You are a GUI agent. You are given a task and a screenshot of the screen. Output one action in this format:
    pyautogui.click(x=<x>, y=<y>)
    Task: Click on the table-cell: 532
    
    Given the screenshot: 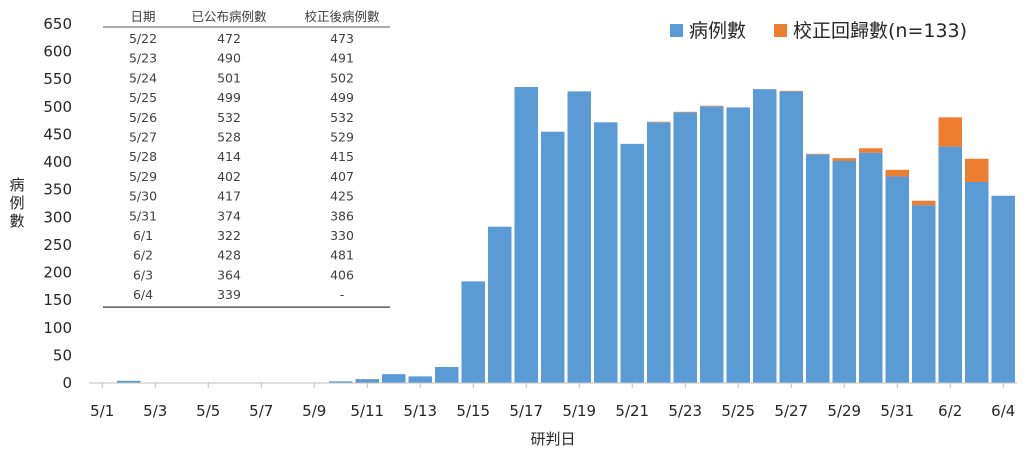 What is the action you would take?
    pyautogui.click(x=342, y=117)
    